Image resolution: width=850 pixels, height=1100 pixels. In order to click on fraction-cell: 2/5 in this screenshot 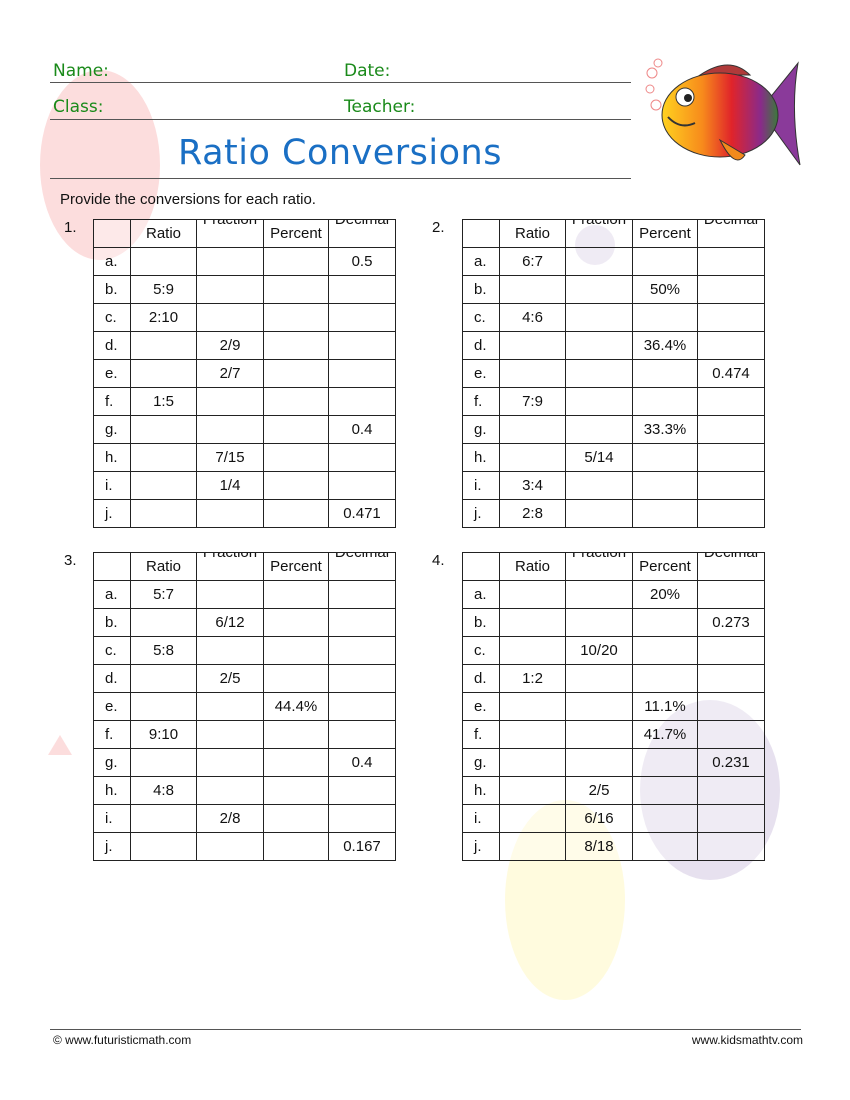, I will do `click(599, 790)`.